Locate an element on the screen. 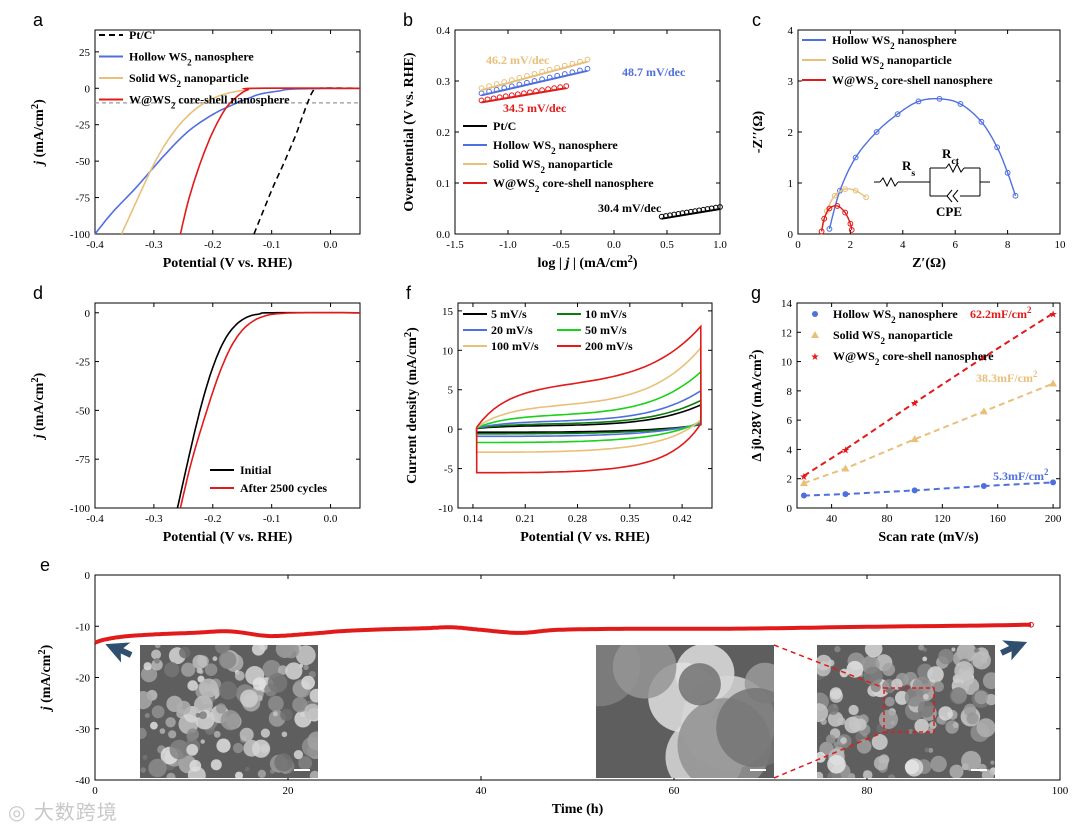  panel-letter: d is located at coordinates (38, 293).